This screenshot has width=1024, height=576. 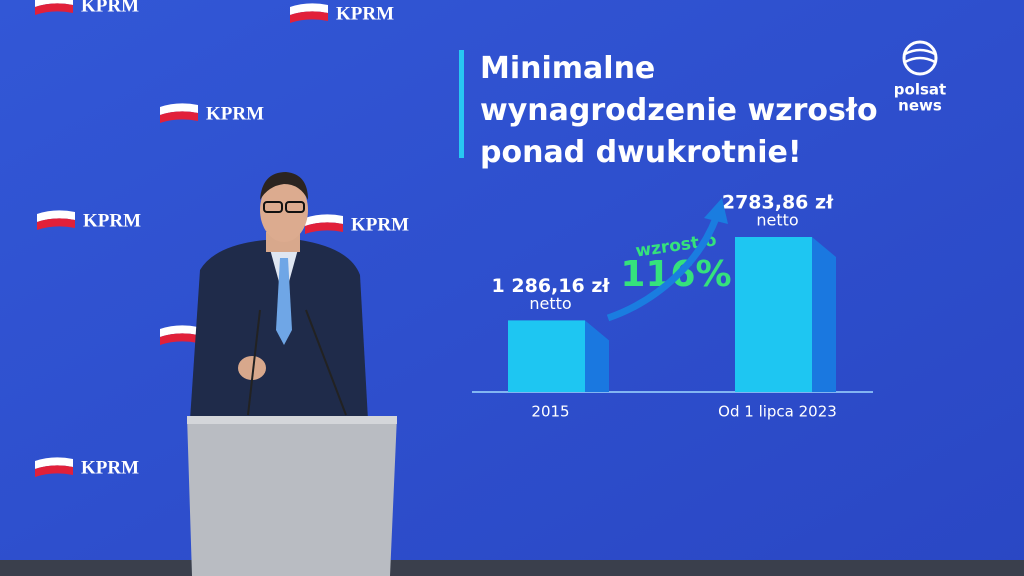 I want to click on title-accent, so click(x=461, y=104).